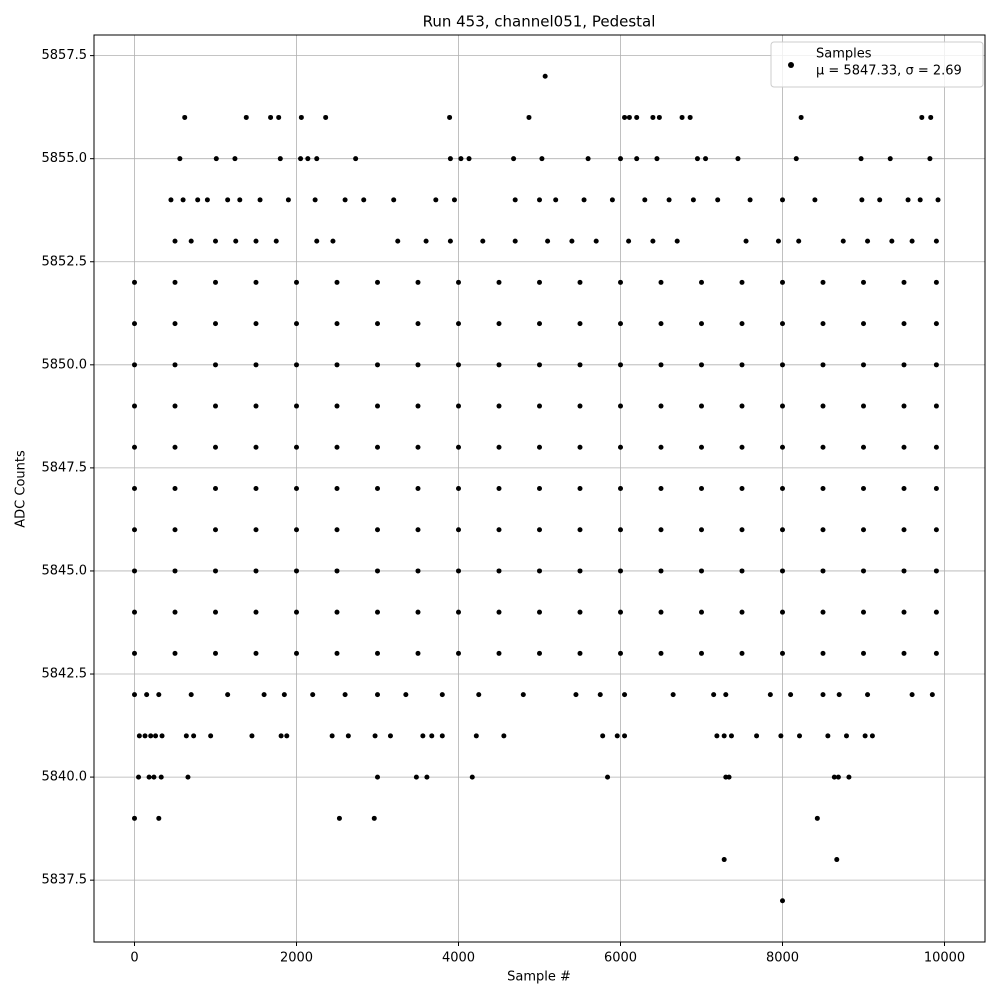 Image resolution: width=1000 pixels, height=1000 pixels. What do you see at coordinates (65, 674) in the screenshot?
I see `y-tick-label: 5842.5` at bounding box center [65, 674].